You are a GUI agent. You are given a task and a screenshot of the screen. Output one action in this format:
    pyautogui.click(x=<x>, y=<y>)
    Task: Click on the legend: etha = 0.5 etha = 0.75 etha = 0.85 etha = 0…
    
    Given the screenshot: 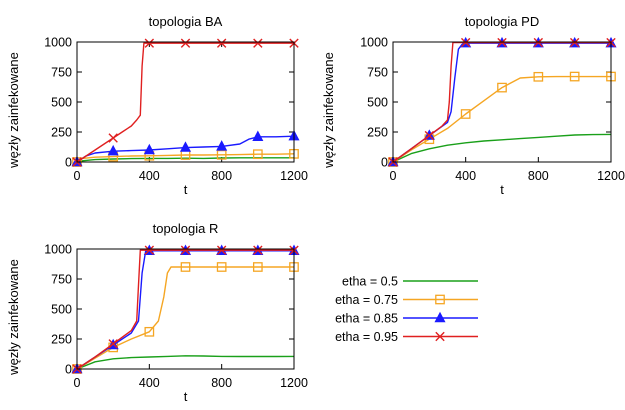 What is the action you would take?
    pyautogui.click(x=406, y=309)
    